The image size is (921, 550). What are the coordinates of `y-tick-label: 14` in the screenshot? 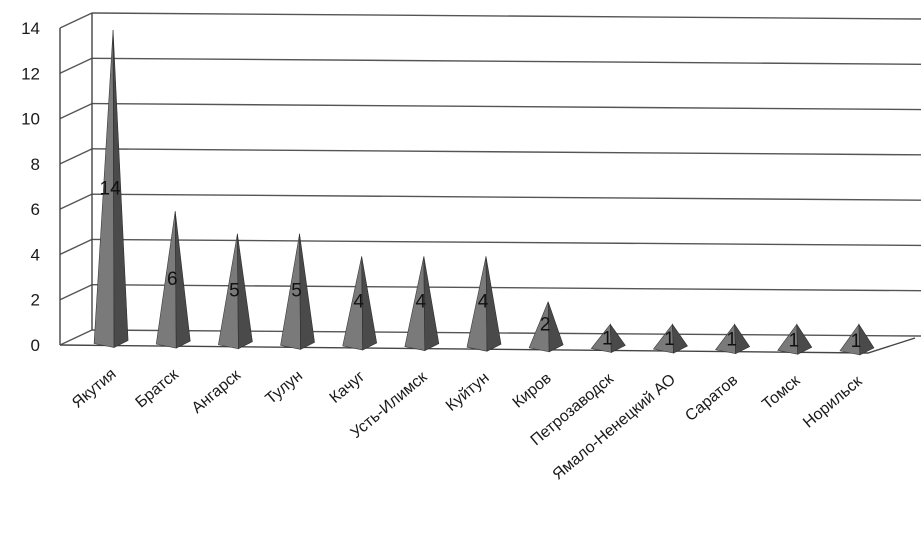 It's located at (30, 28).